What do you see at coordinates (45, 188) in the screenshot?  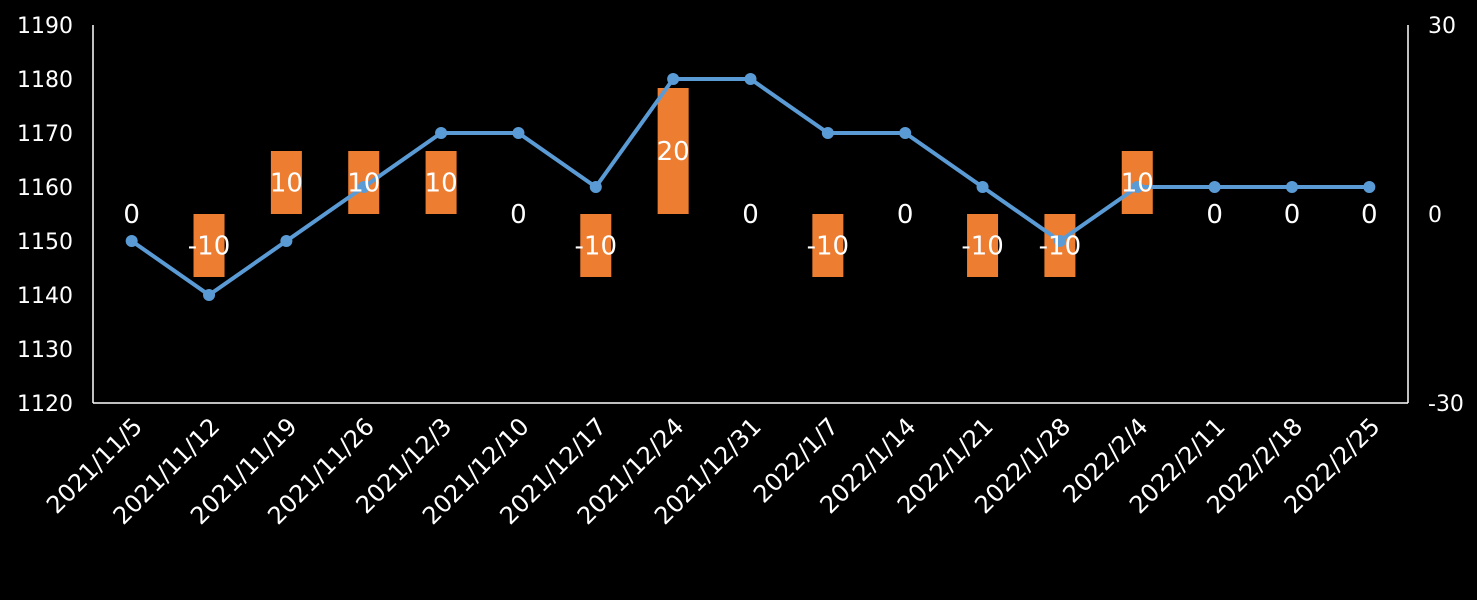 I see `left-tick-label: 1160` at bounding box center [45, 188].